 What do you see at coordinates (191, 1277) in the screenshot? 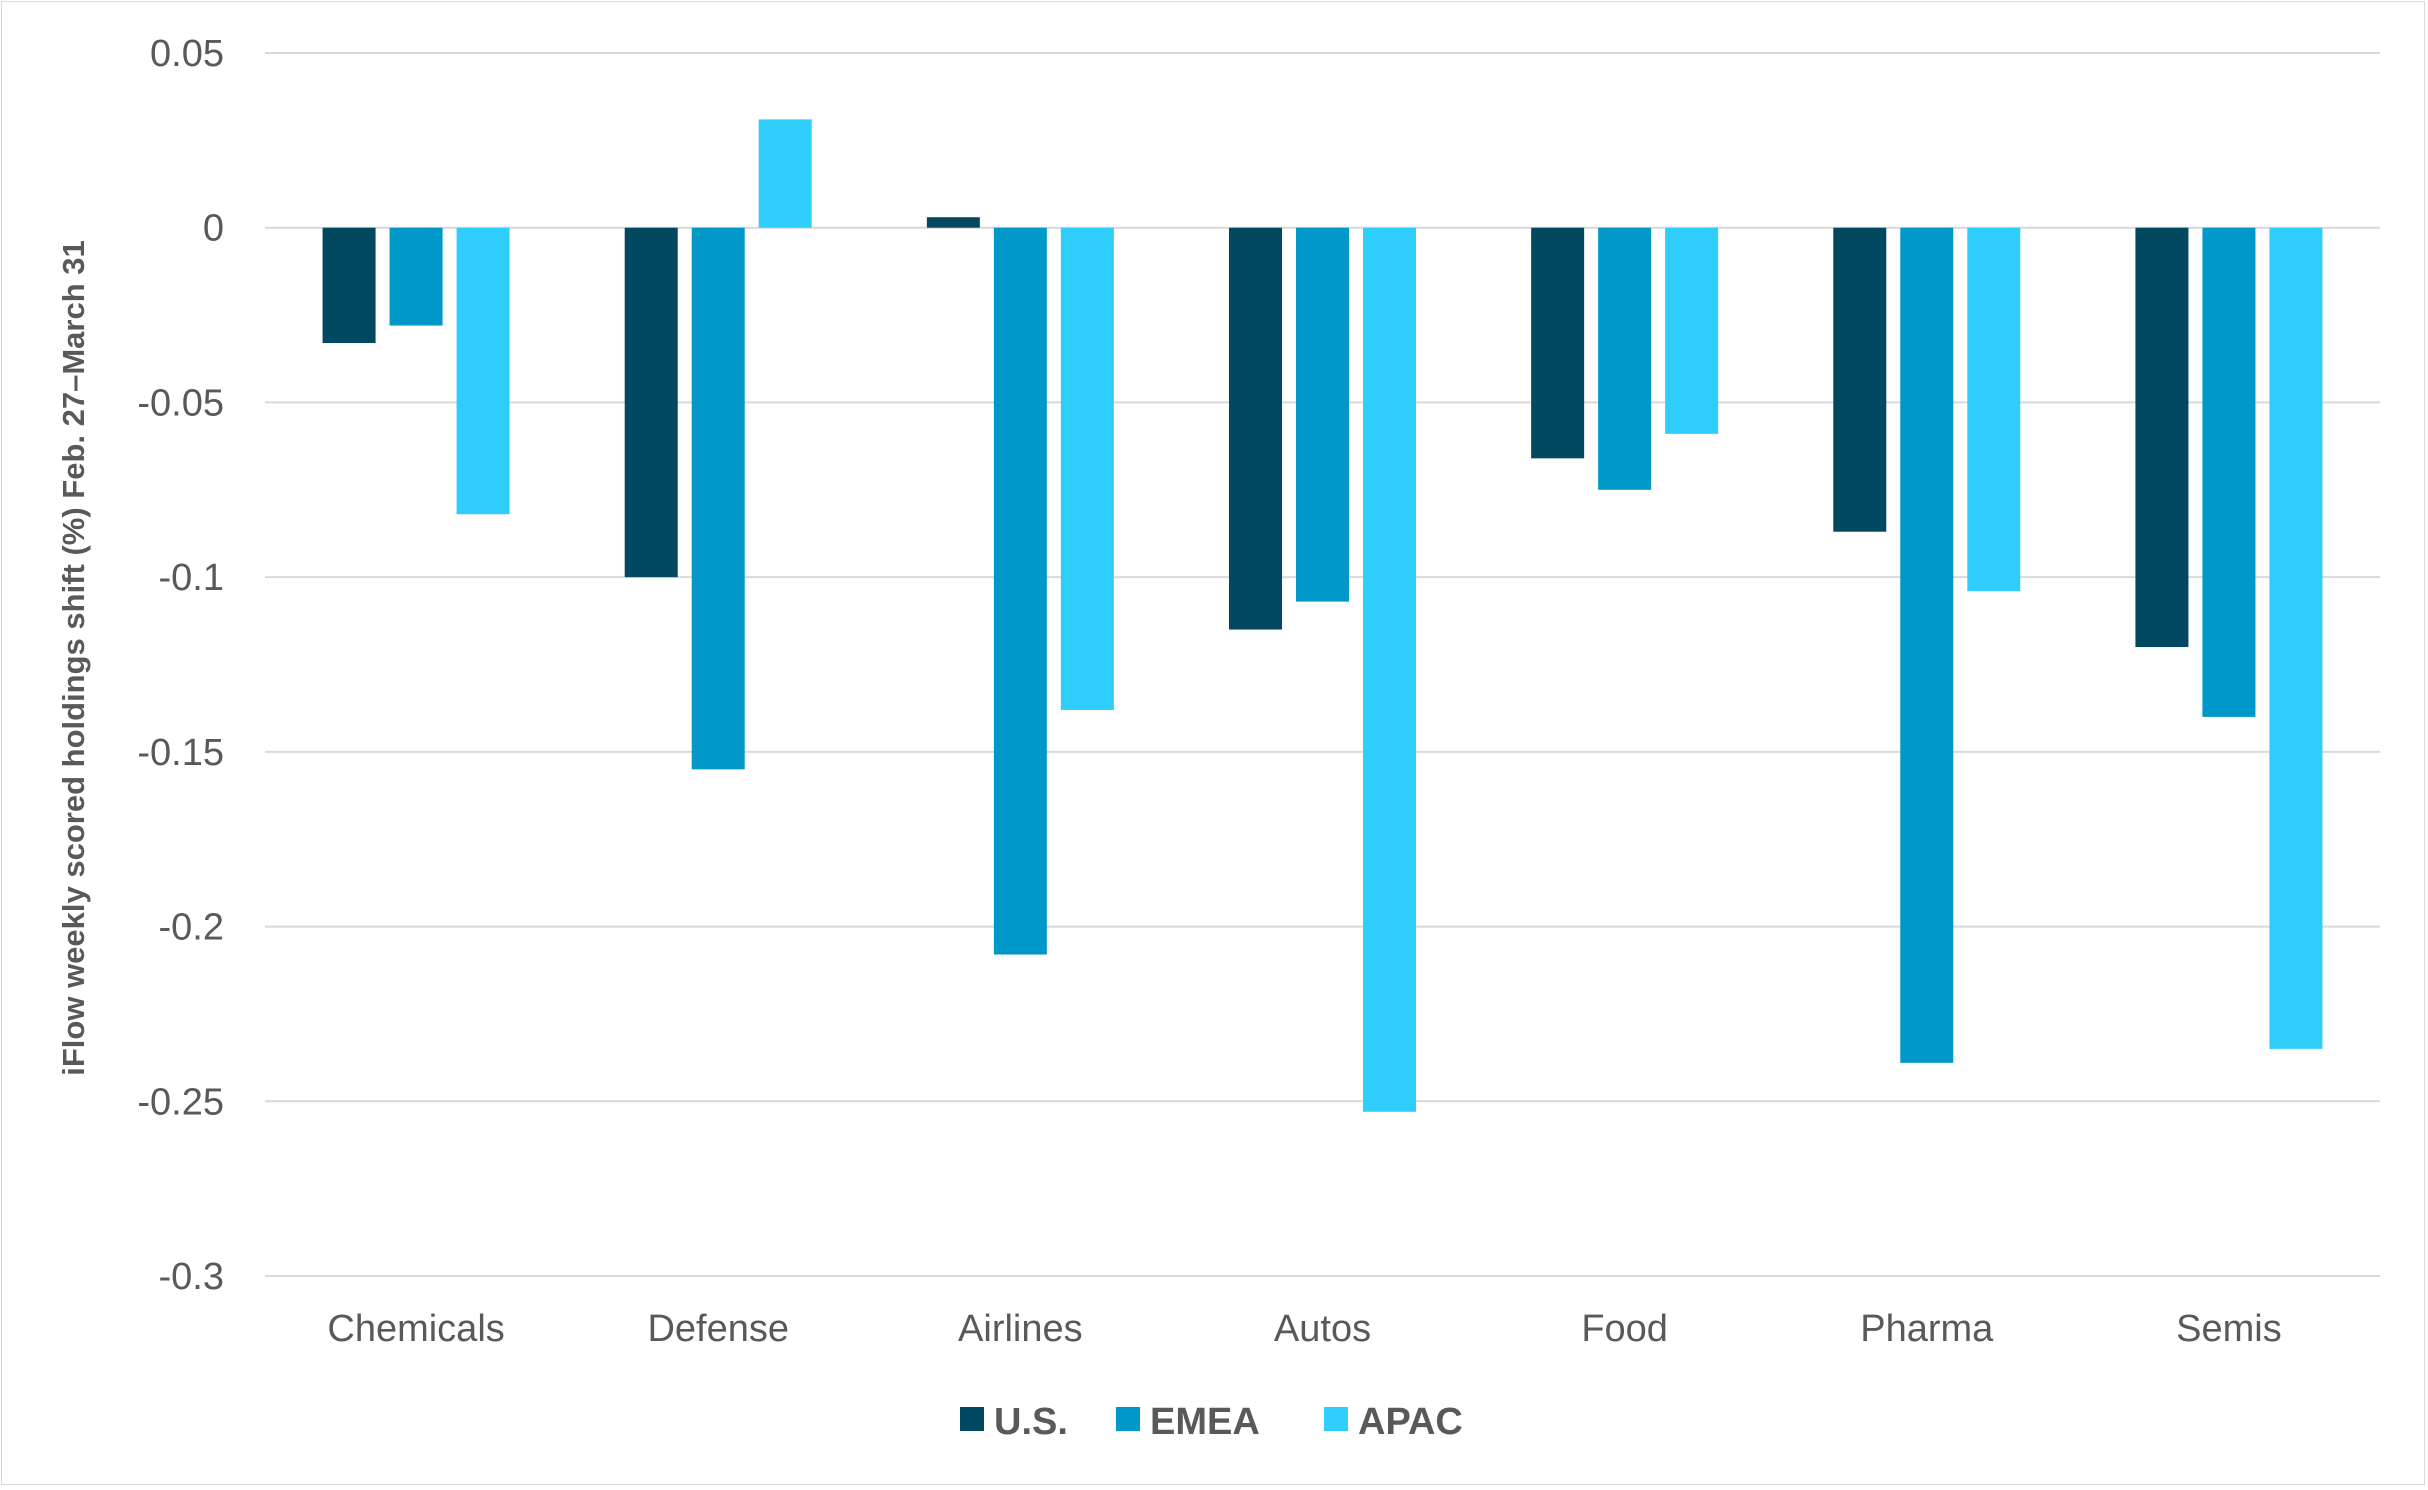
I see `y-tick-label: -0.3` at bounding box center [191, 1277].